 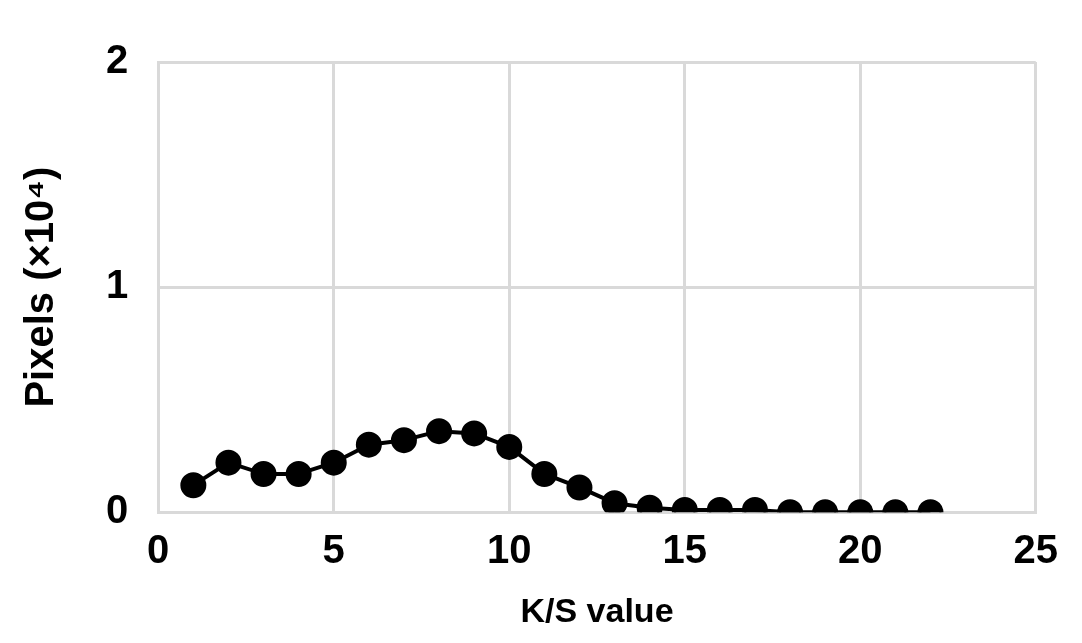 I want to click on x-tick-label: 5, so click(x=333, y=549).